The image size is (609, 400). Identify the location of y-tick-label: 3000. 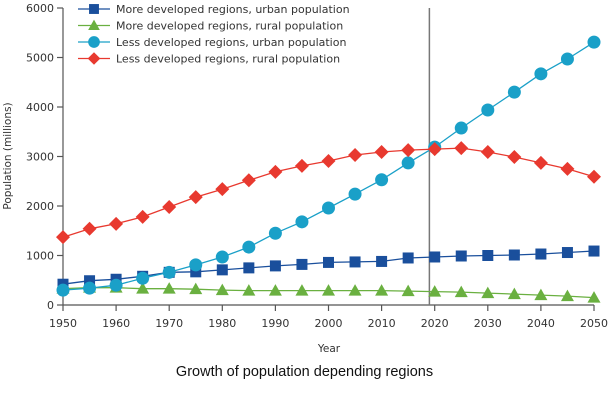
(40, 157).